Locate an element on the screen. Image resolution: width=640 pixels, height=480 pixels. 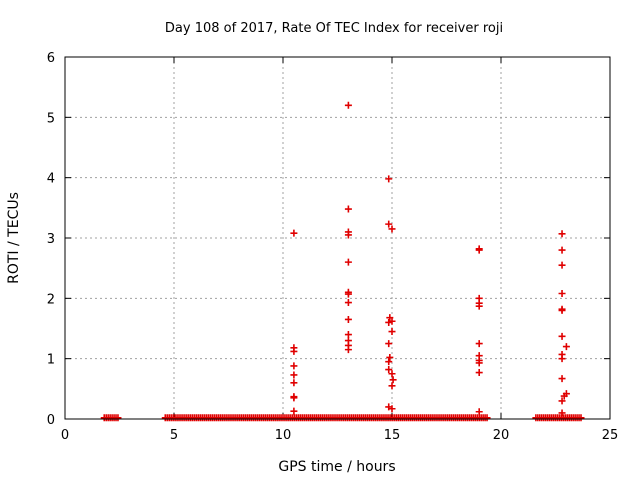
y-tick-labels: 0 1 2 3 4 5 6 is located at coordinates (51, 239).